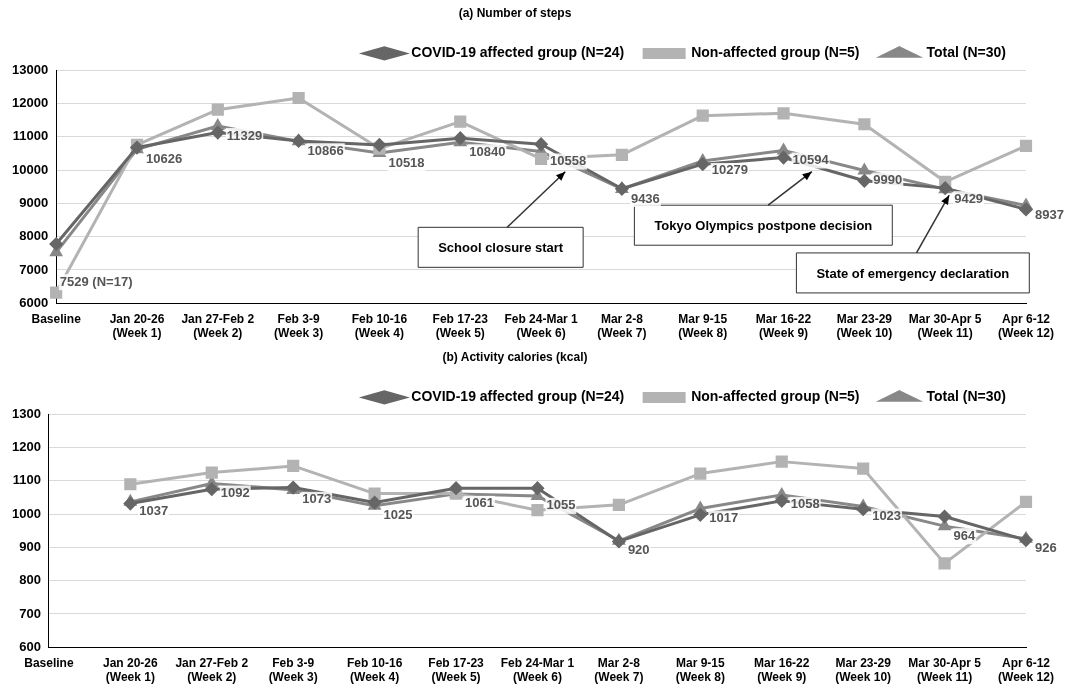 This screenshot has width=1071, height=689. Describe the element at coordinates (34, 236) in the screenshot. I see `y-tick-label: 8000` at that location.